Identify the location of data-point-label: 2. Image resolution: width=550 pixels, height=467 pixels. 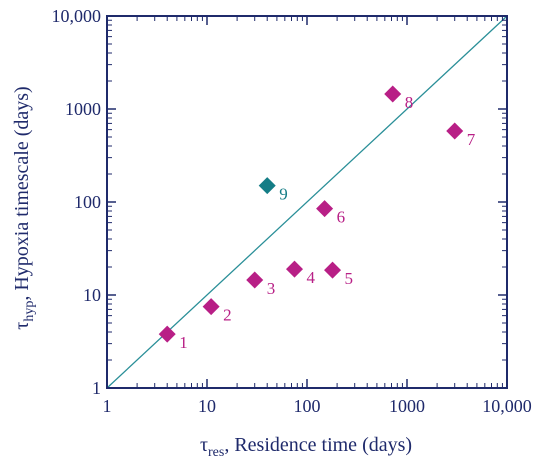
(227, 315).